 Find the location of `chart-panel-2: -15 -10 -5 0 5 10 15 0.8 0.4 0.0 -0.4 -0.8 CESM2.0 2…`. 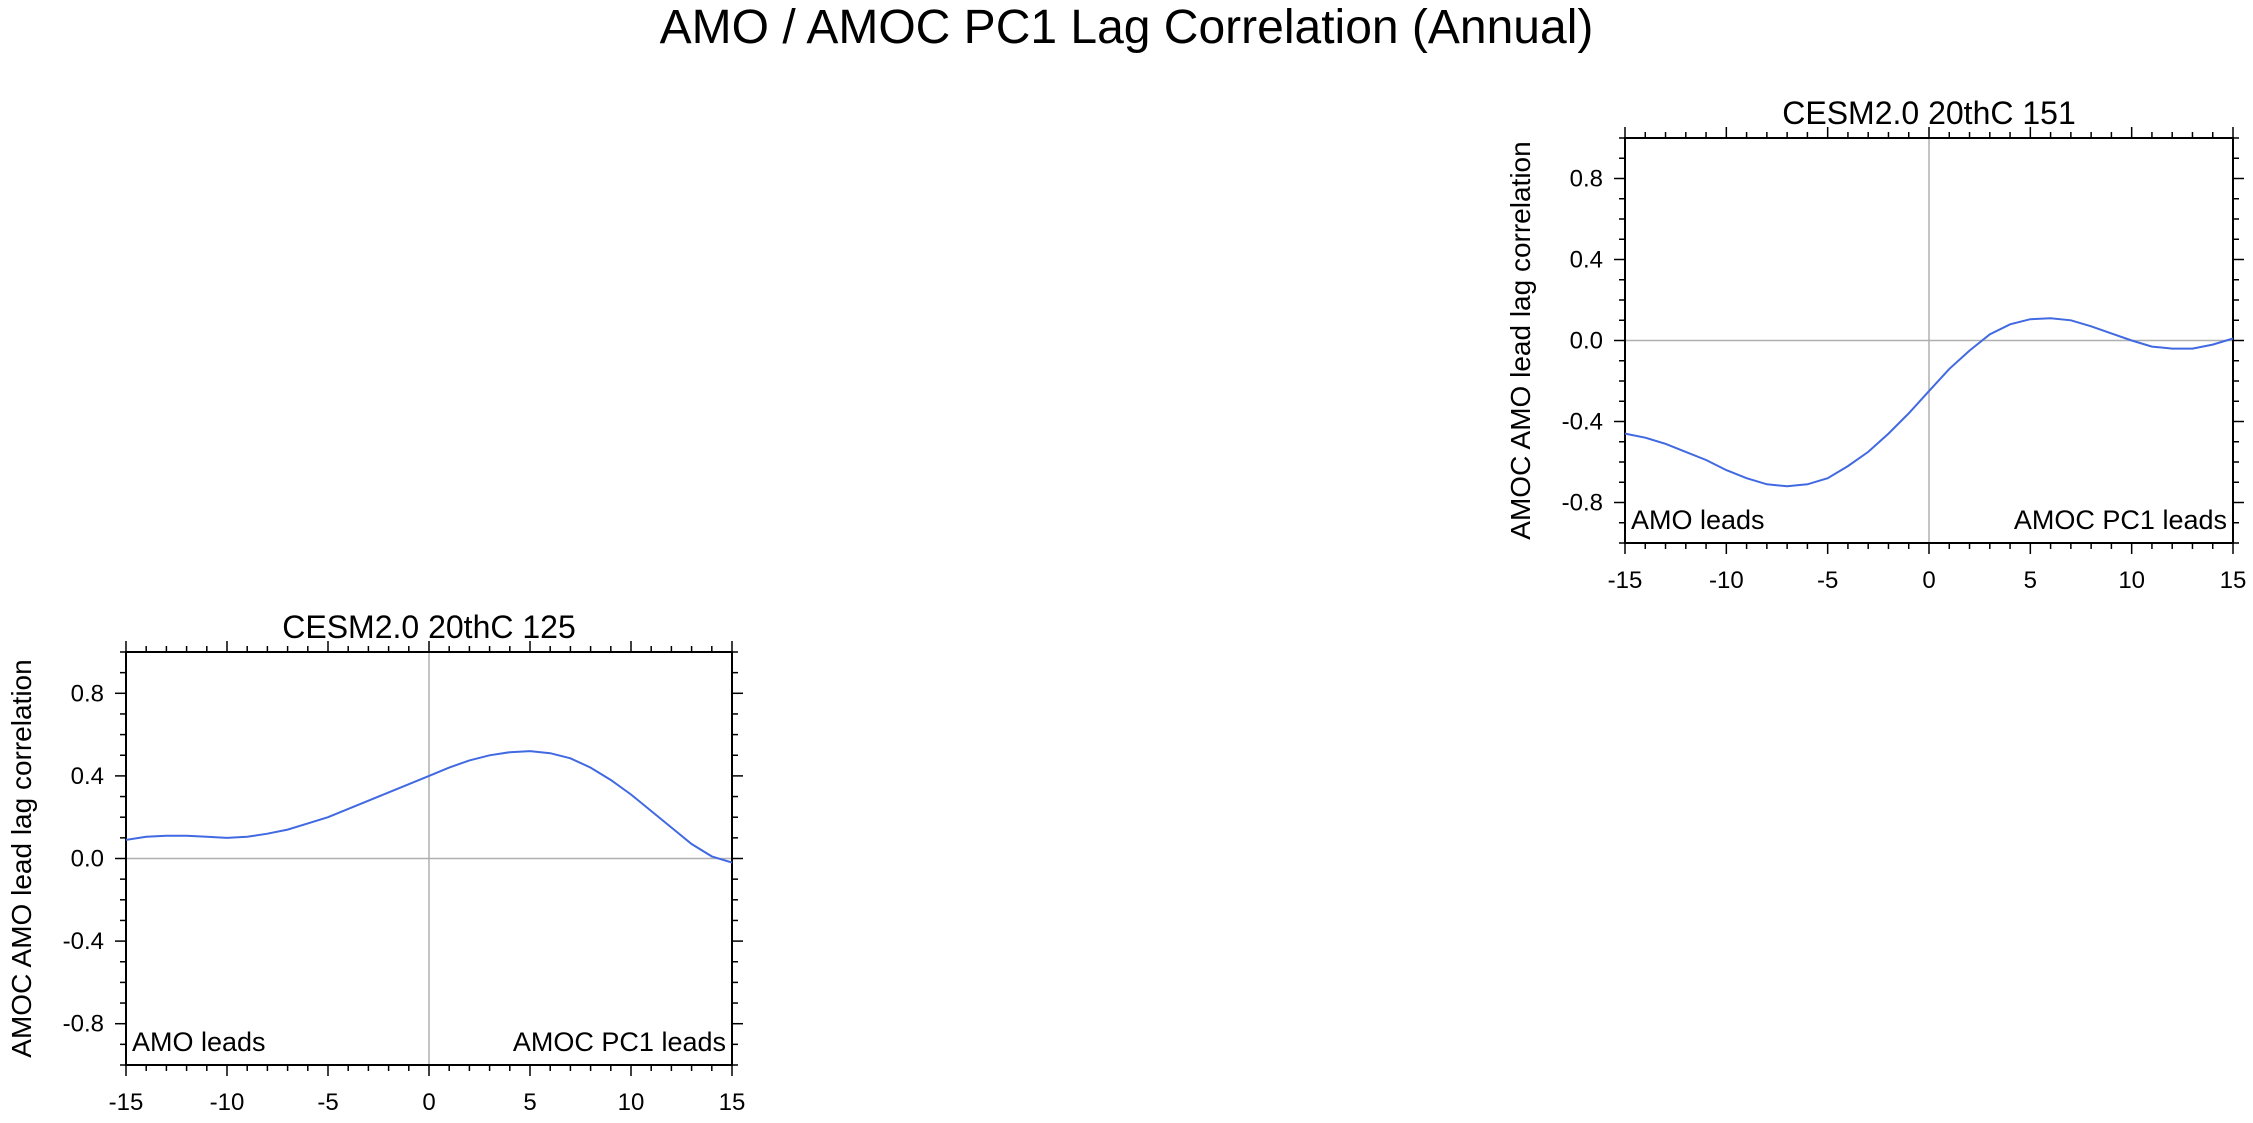

chart-panel-2: -15 -10 -5 0 5 10 15 0.8 0.4 0.0 -0.4 -0.8 CESM2.0 2… is located at coordinates (375, 862).